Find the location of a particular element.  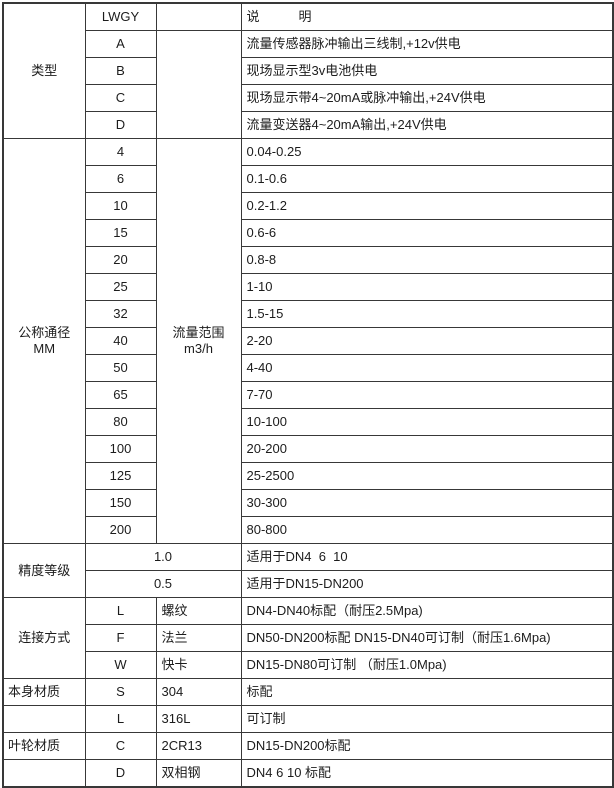

diameter-size: 32 is located at coordinates (120, 314).